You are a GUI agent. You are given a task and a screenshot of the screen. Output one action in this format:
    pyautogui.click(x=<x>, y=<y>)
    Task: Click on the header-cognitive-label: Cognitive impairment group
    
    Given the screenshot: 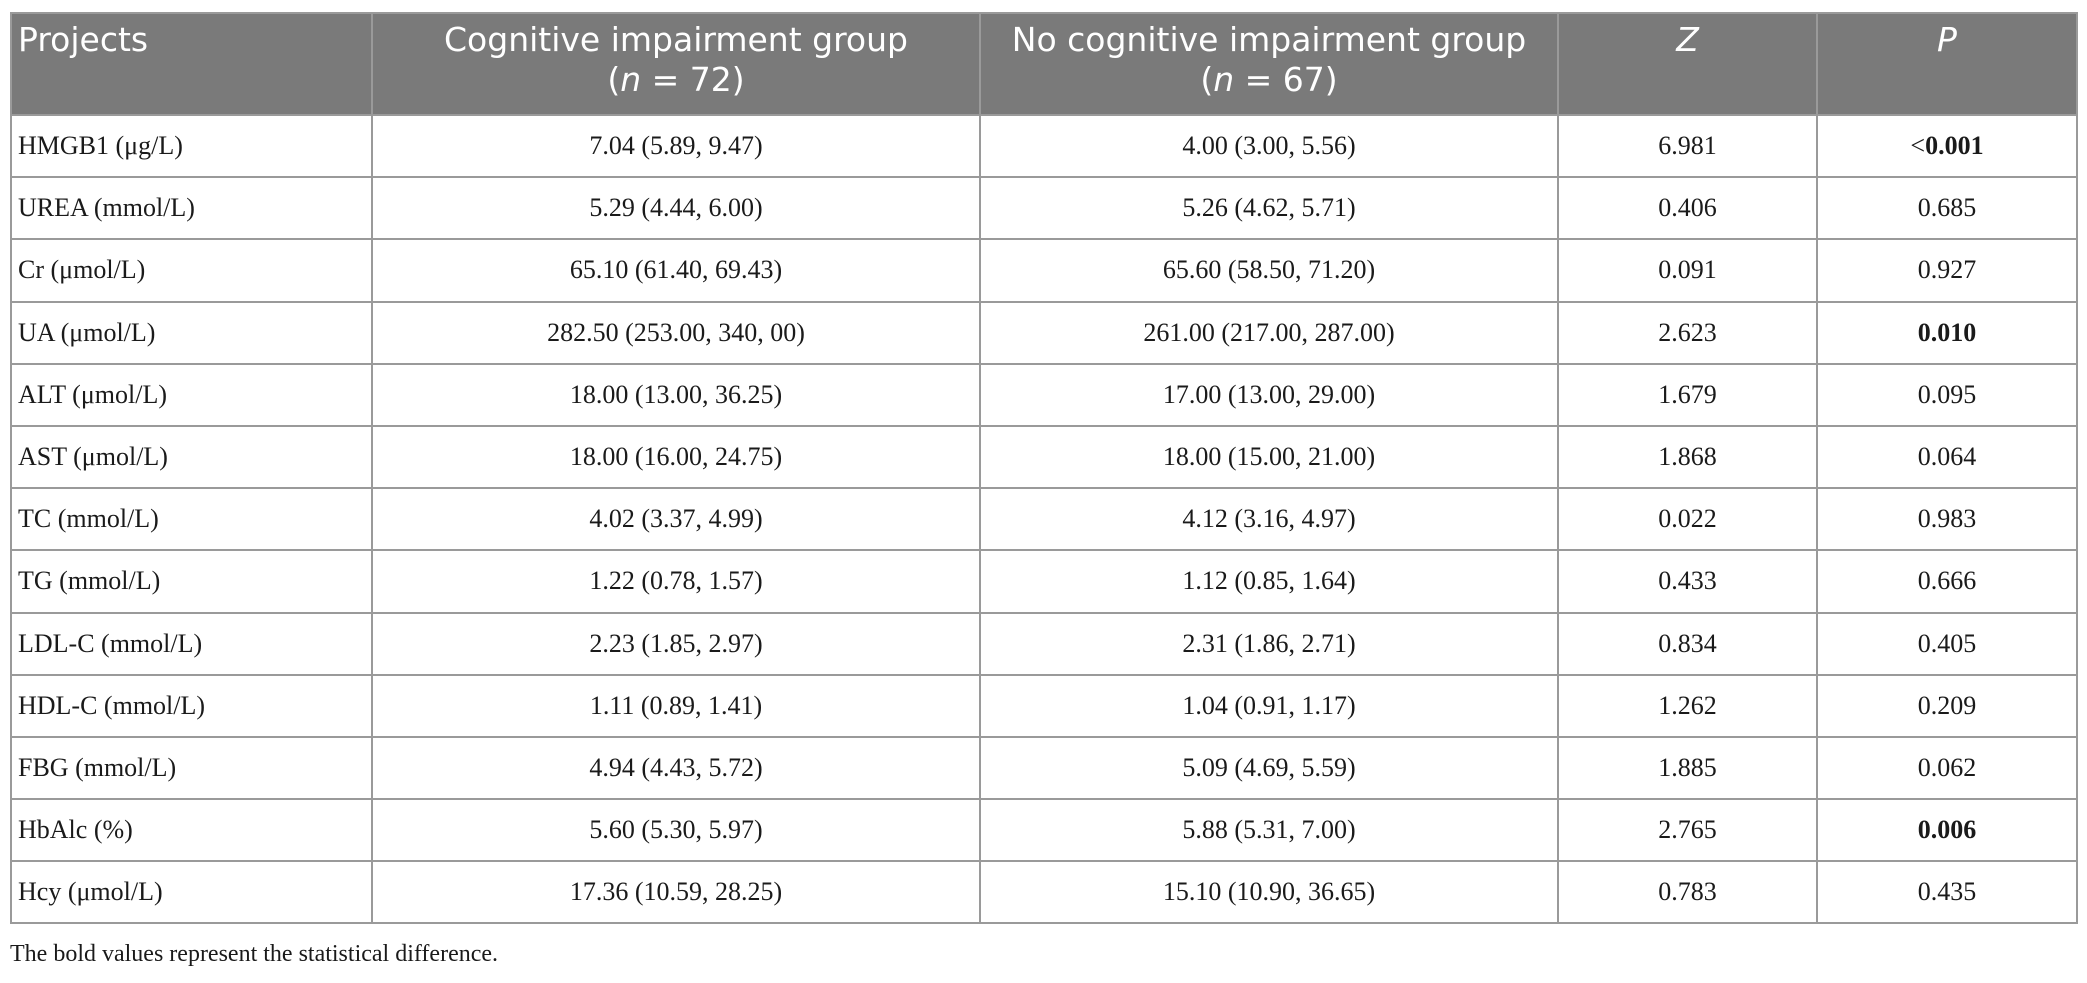 What is the action you would take?
    pyautogui.click(x=676, y=39)
    